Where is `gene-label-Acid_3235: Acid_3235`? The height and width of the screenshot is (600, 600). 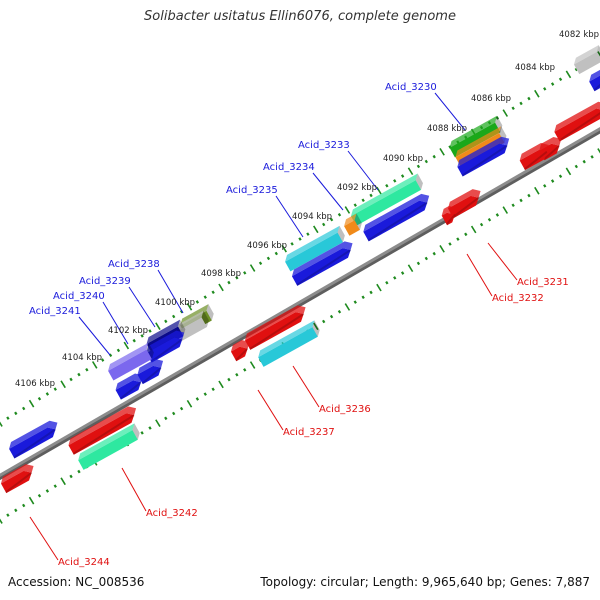 gene-label-Acid_3235: Acid_3235 is located at coordinates (252, 190).